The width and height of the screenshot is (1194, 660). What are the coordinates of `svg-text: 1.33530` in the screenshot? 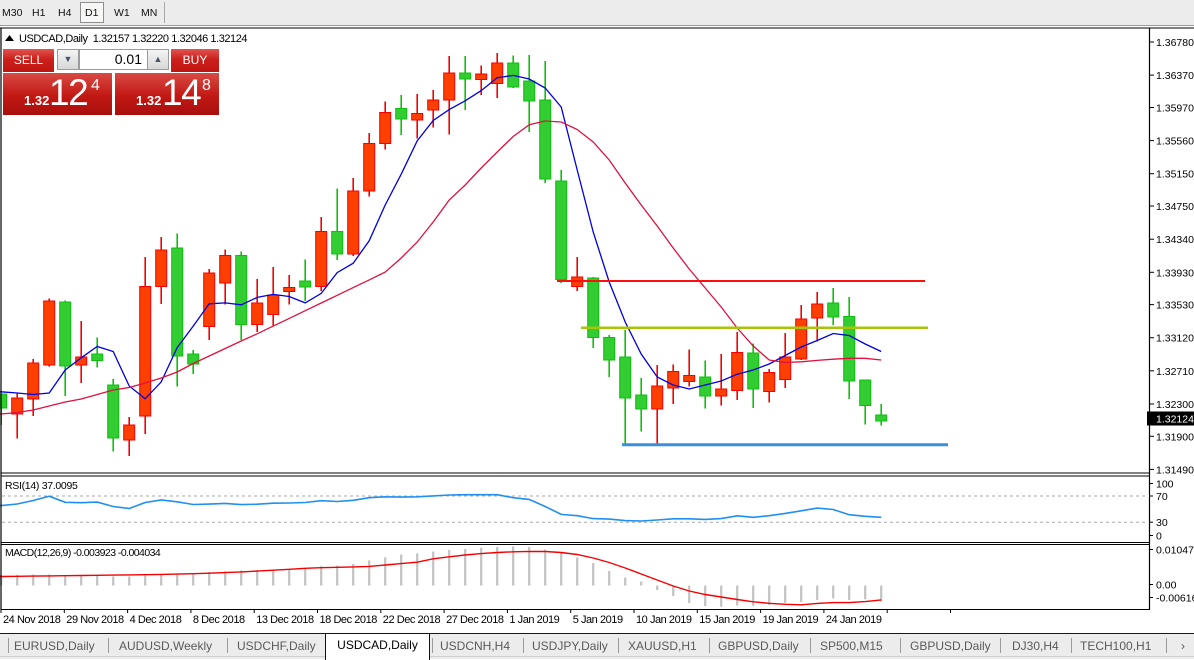 It's located at (1175, 306).